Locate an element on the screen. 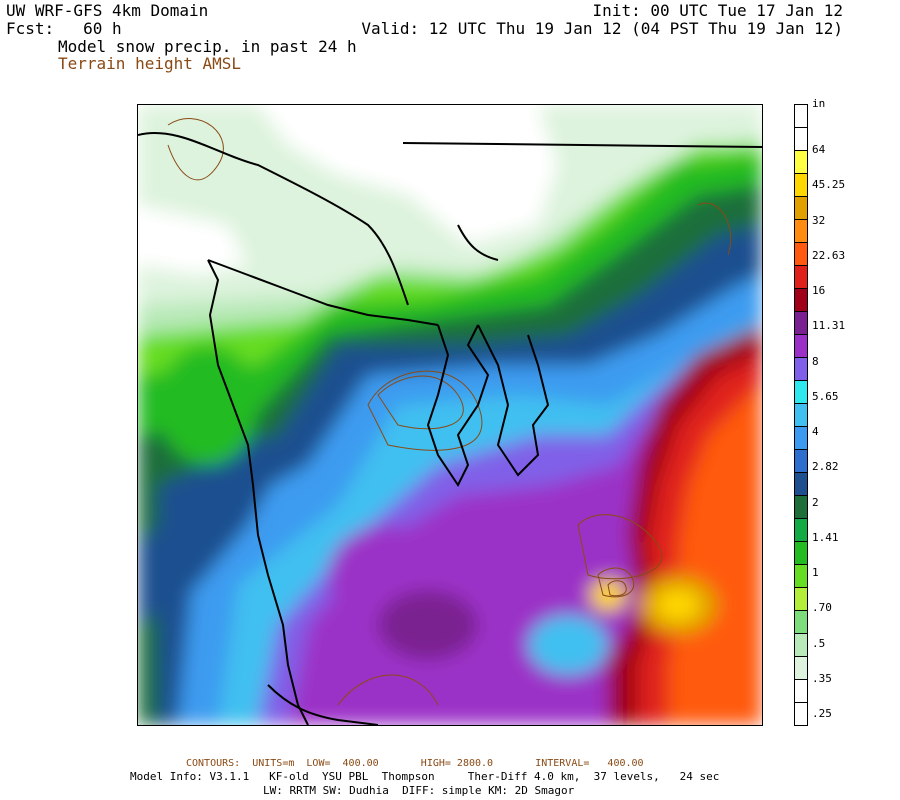  colorbar-tick-label: .35 is located at coordinates (822, 678).